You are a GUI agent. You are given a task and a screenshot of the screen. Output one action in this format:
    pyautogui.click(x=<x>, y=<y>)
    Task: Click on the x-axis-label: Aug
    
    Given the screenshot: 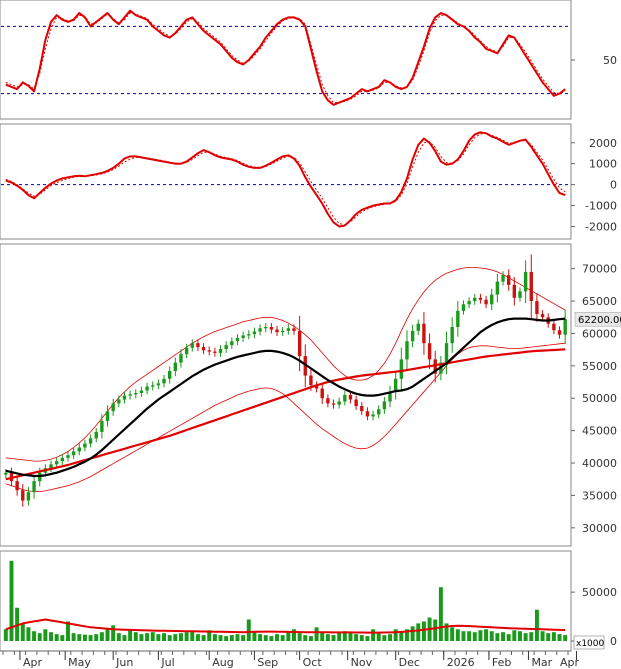 What is the action you would take?
    pyautogui.click(x=222, y=662)
    